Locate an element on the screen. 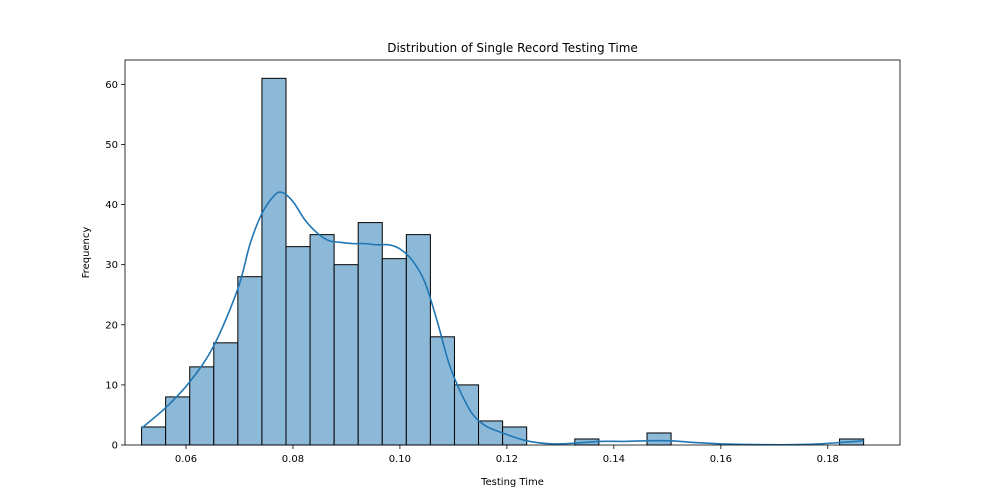 The image size is (1000, 500). x-tick-label: 0.14 is located at coordinates (614, 459).